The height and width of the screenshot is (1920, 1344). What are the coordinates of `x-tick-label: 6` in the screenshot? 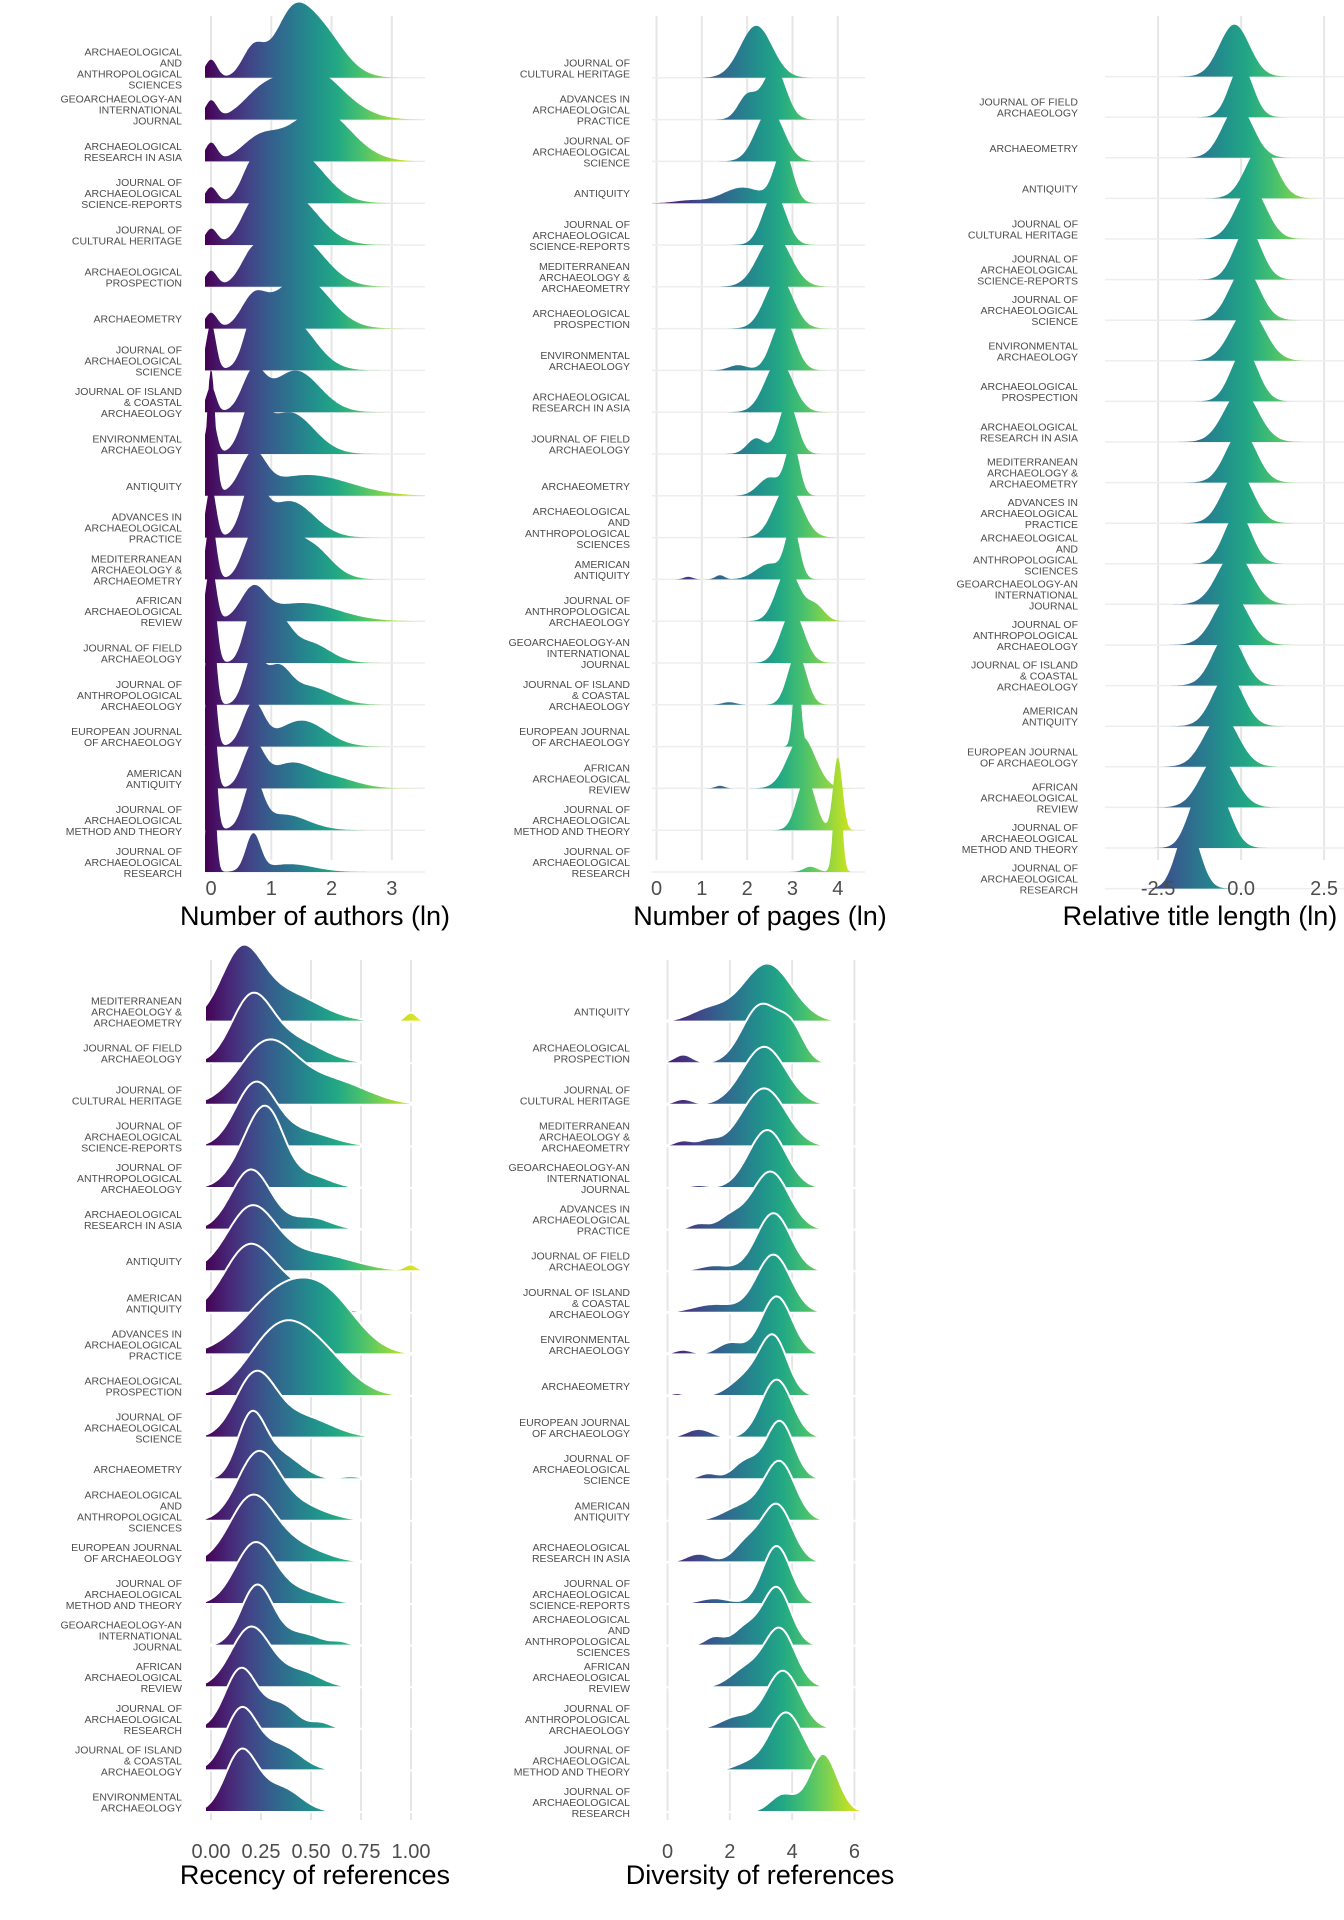 It's located at (854, 1852).